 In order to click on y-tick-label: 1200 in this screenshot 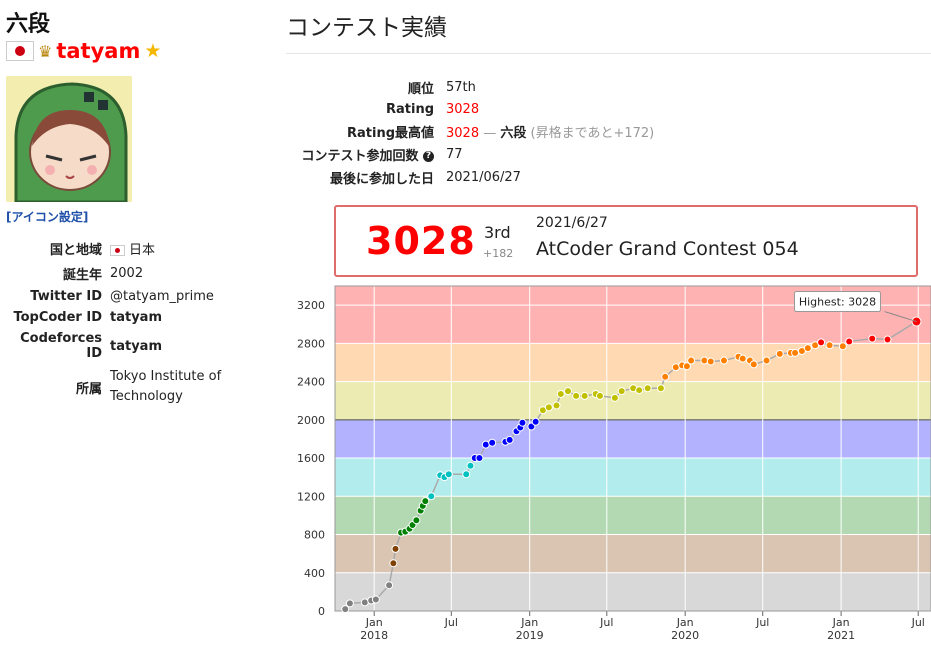, I will do `click(311, 496)`.